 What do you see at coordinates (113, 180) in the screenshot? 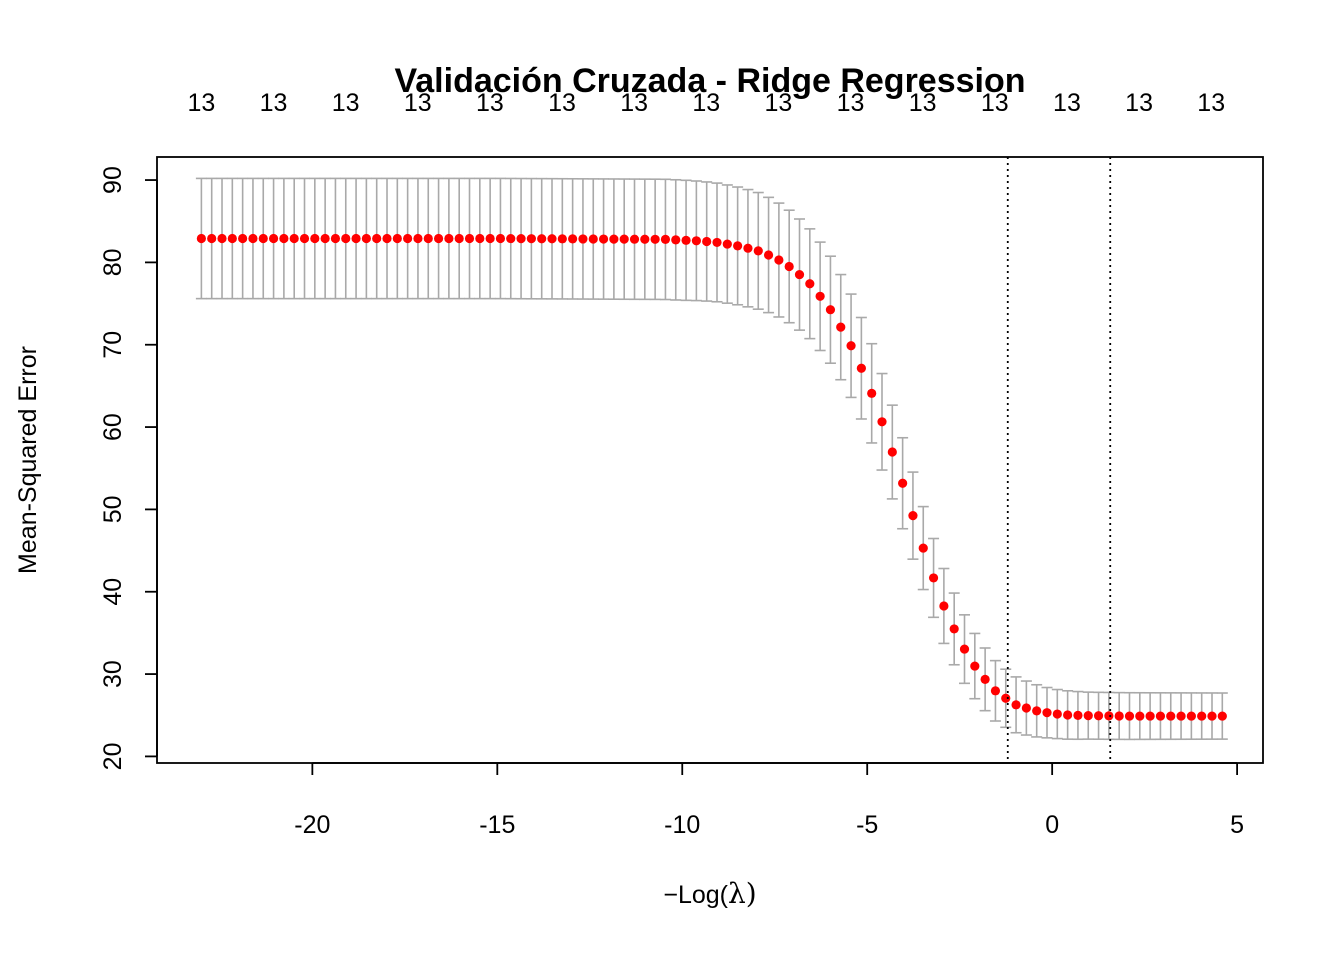
I see `y-tick-label: 90` at bounding box center [113, 180].